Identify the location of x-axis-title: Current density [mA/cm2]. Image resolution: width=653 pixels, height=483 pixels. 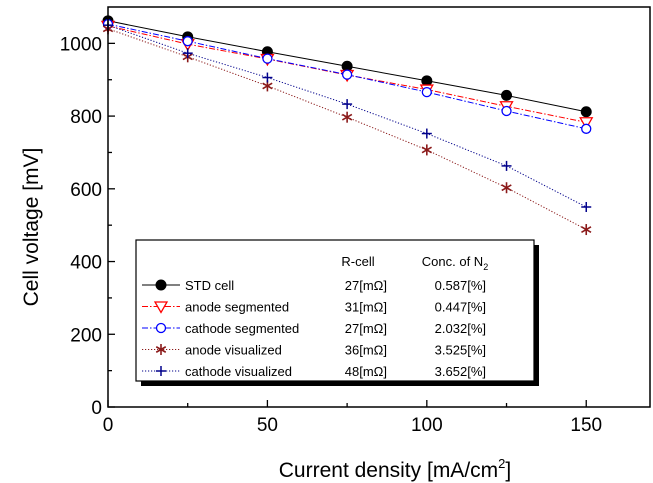
(395, 469).